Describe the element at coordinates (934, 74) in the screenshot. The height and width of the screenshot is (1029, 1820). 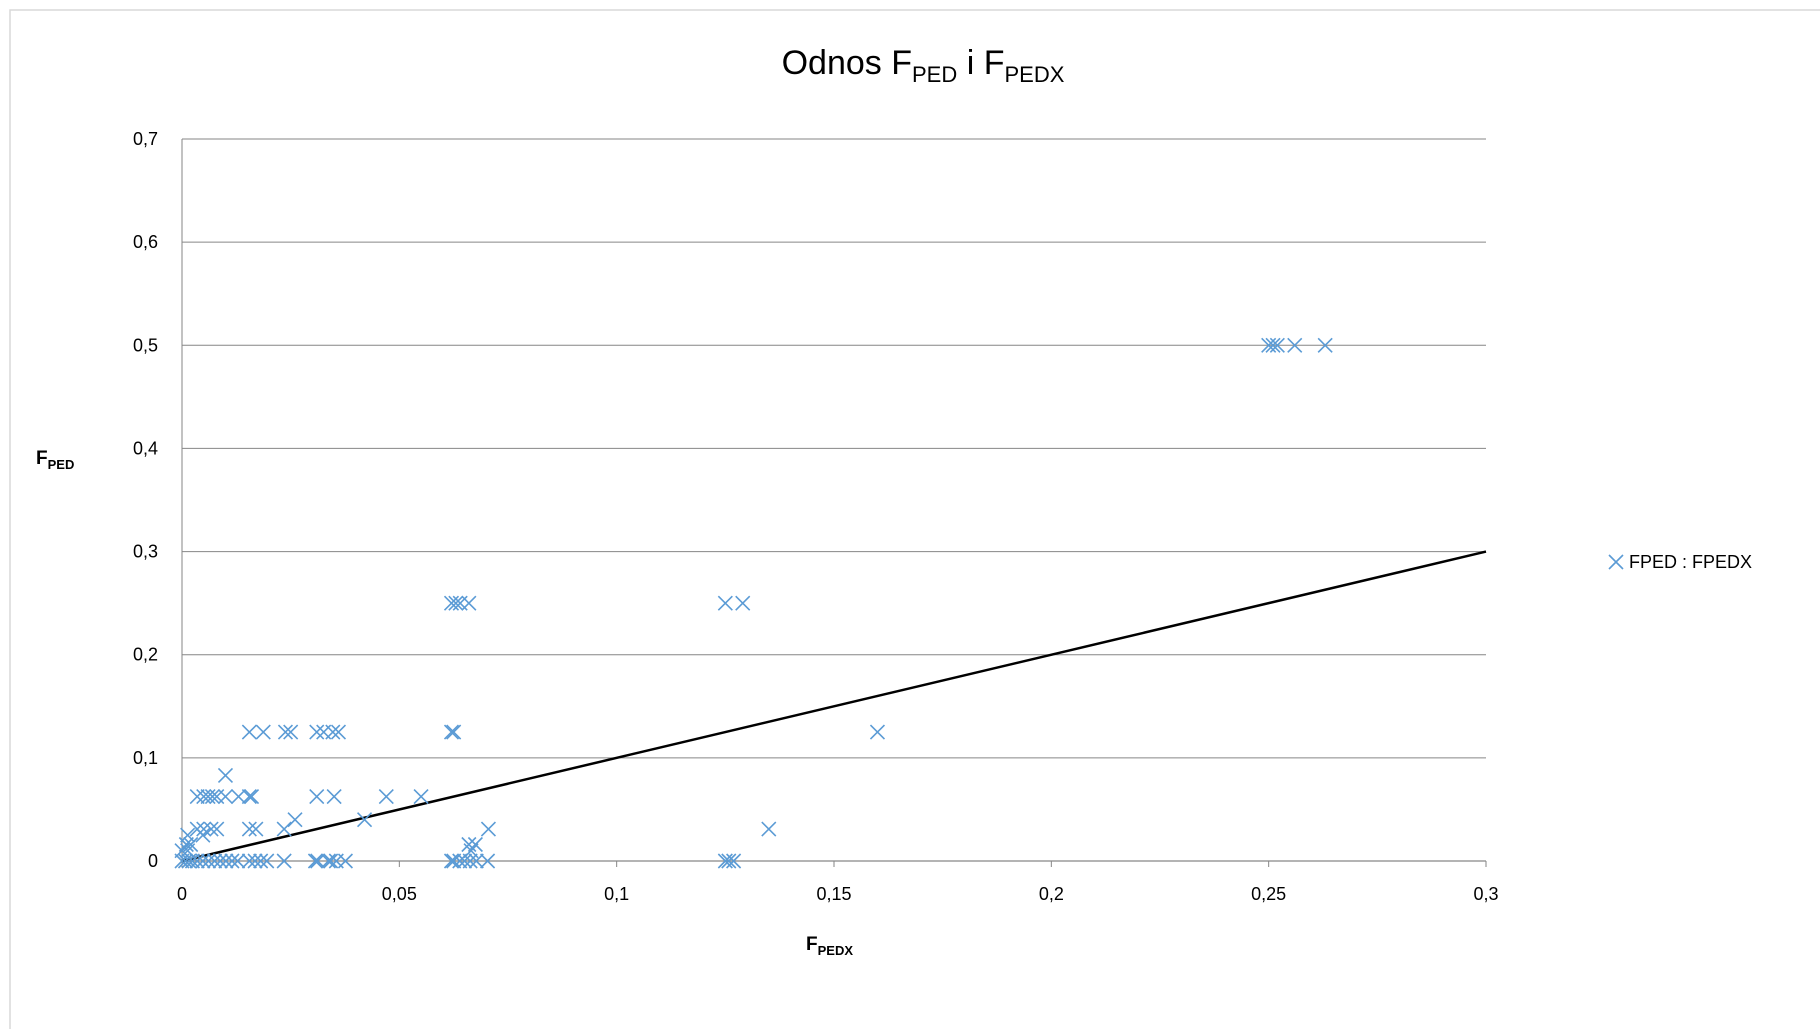
I see `chart-title-part: PED` at that location.